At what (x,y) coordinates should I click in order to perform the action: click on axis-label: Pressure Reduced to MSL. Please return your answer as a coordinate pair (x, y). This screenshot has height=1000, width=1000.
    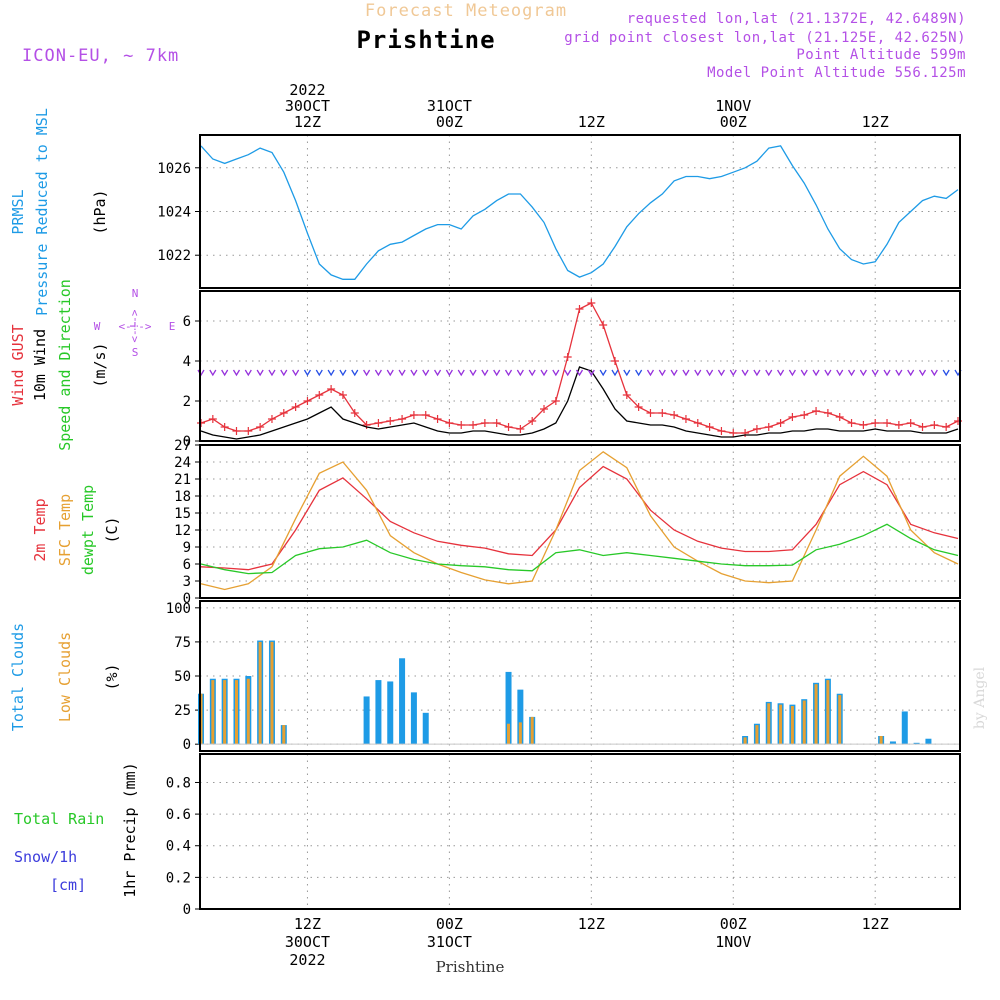
    Looking at the image, I should click on (42, 212).